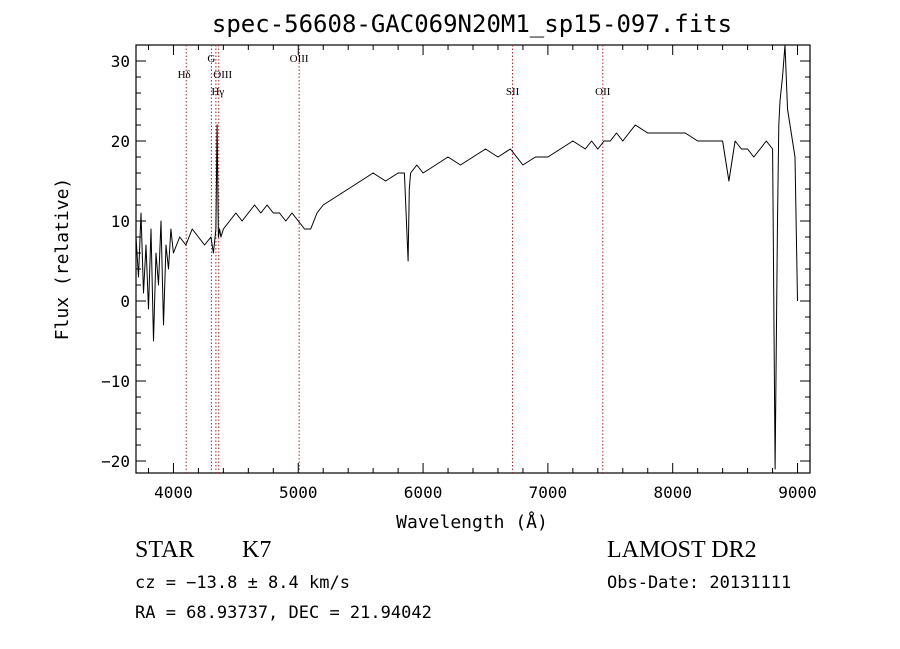 Image resolution: width=900 pixels, height=649 pixels. Describe the element at coordinates (115, 381) in the screenshot. I see `y-tick-label: −10` at that location.